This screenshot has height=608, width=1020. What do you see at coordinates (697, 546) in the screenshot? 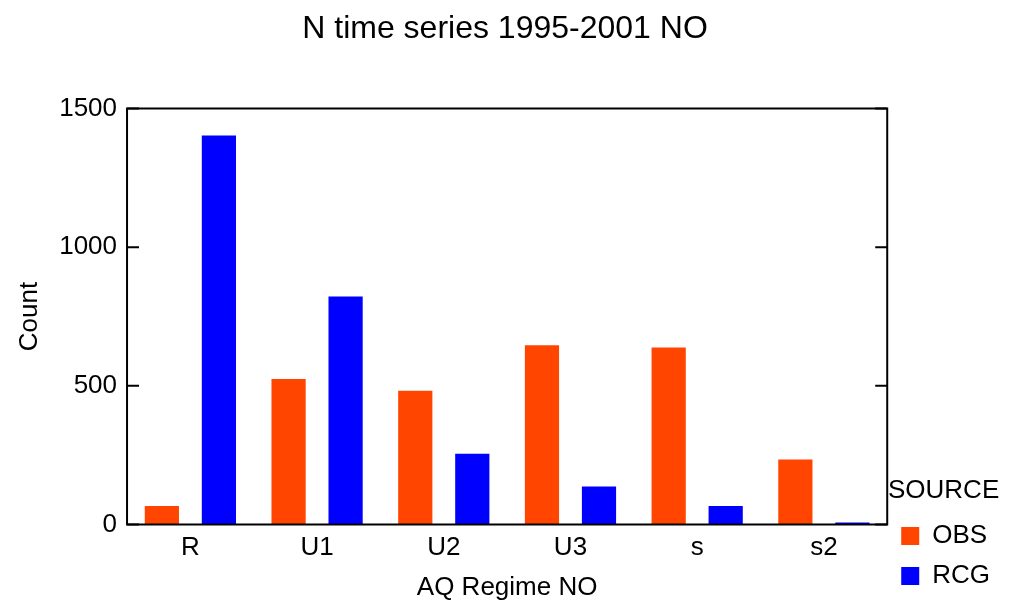
I see `x-tick-label: s` at bounding box center [697, 546].